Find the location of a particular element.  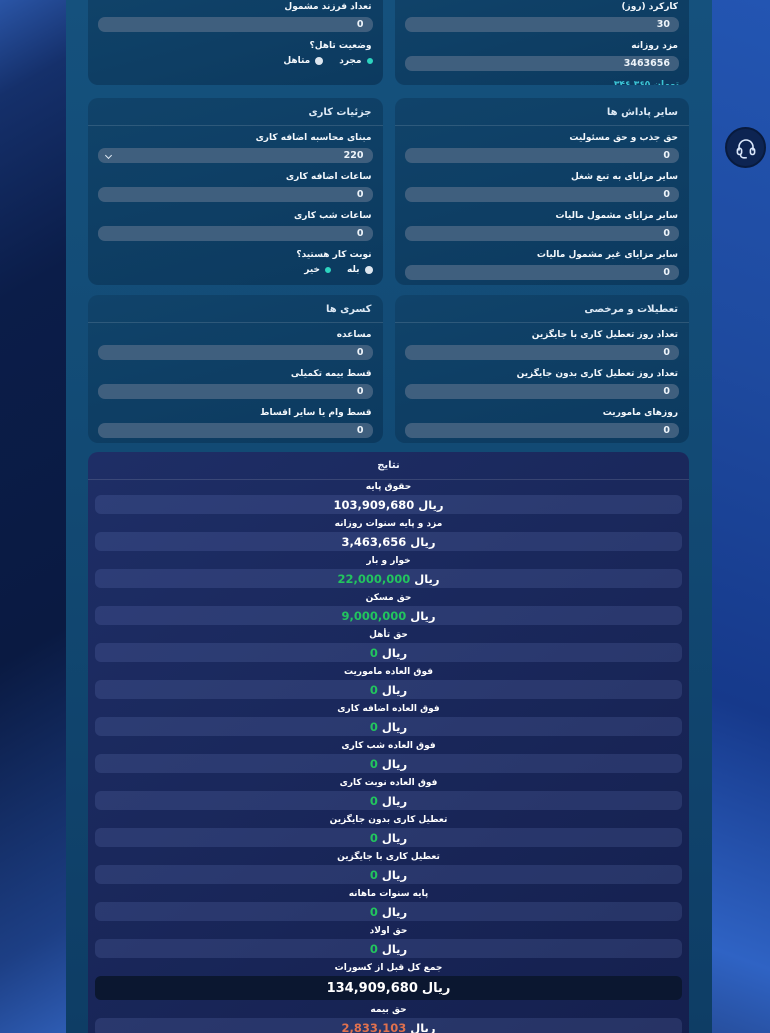

result-amount: 9,000,000 is located at coordinates (374, 615).